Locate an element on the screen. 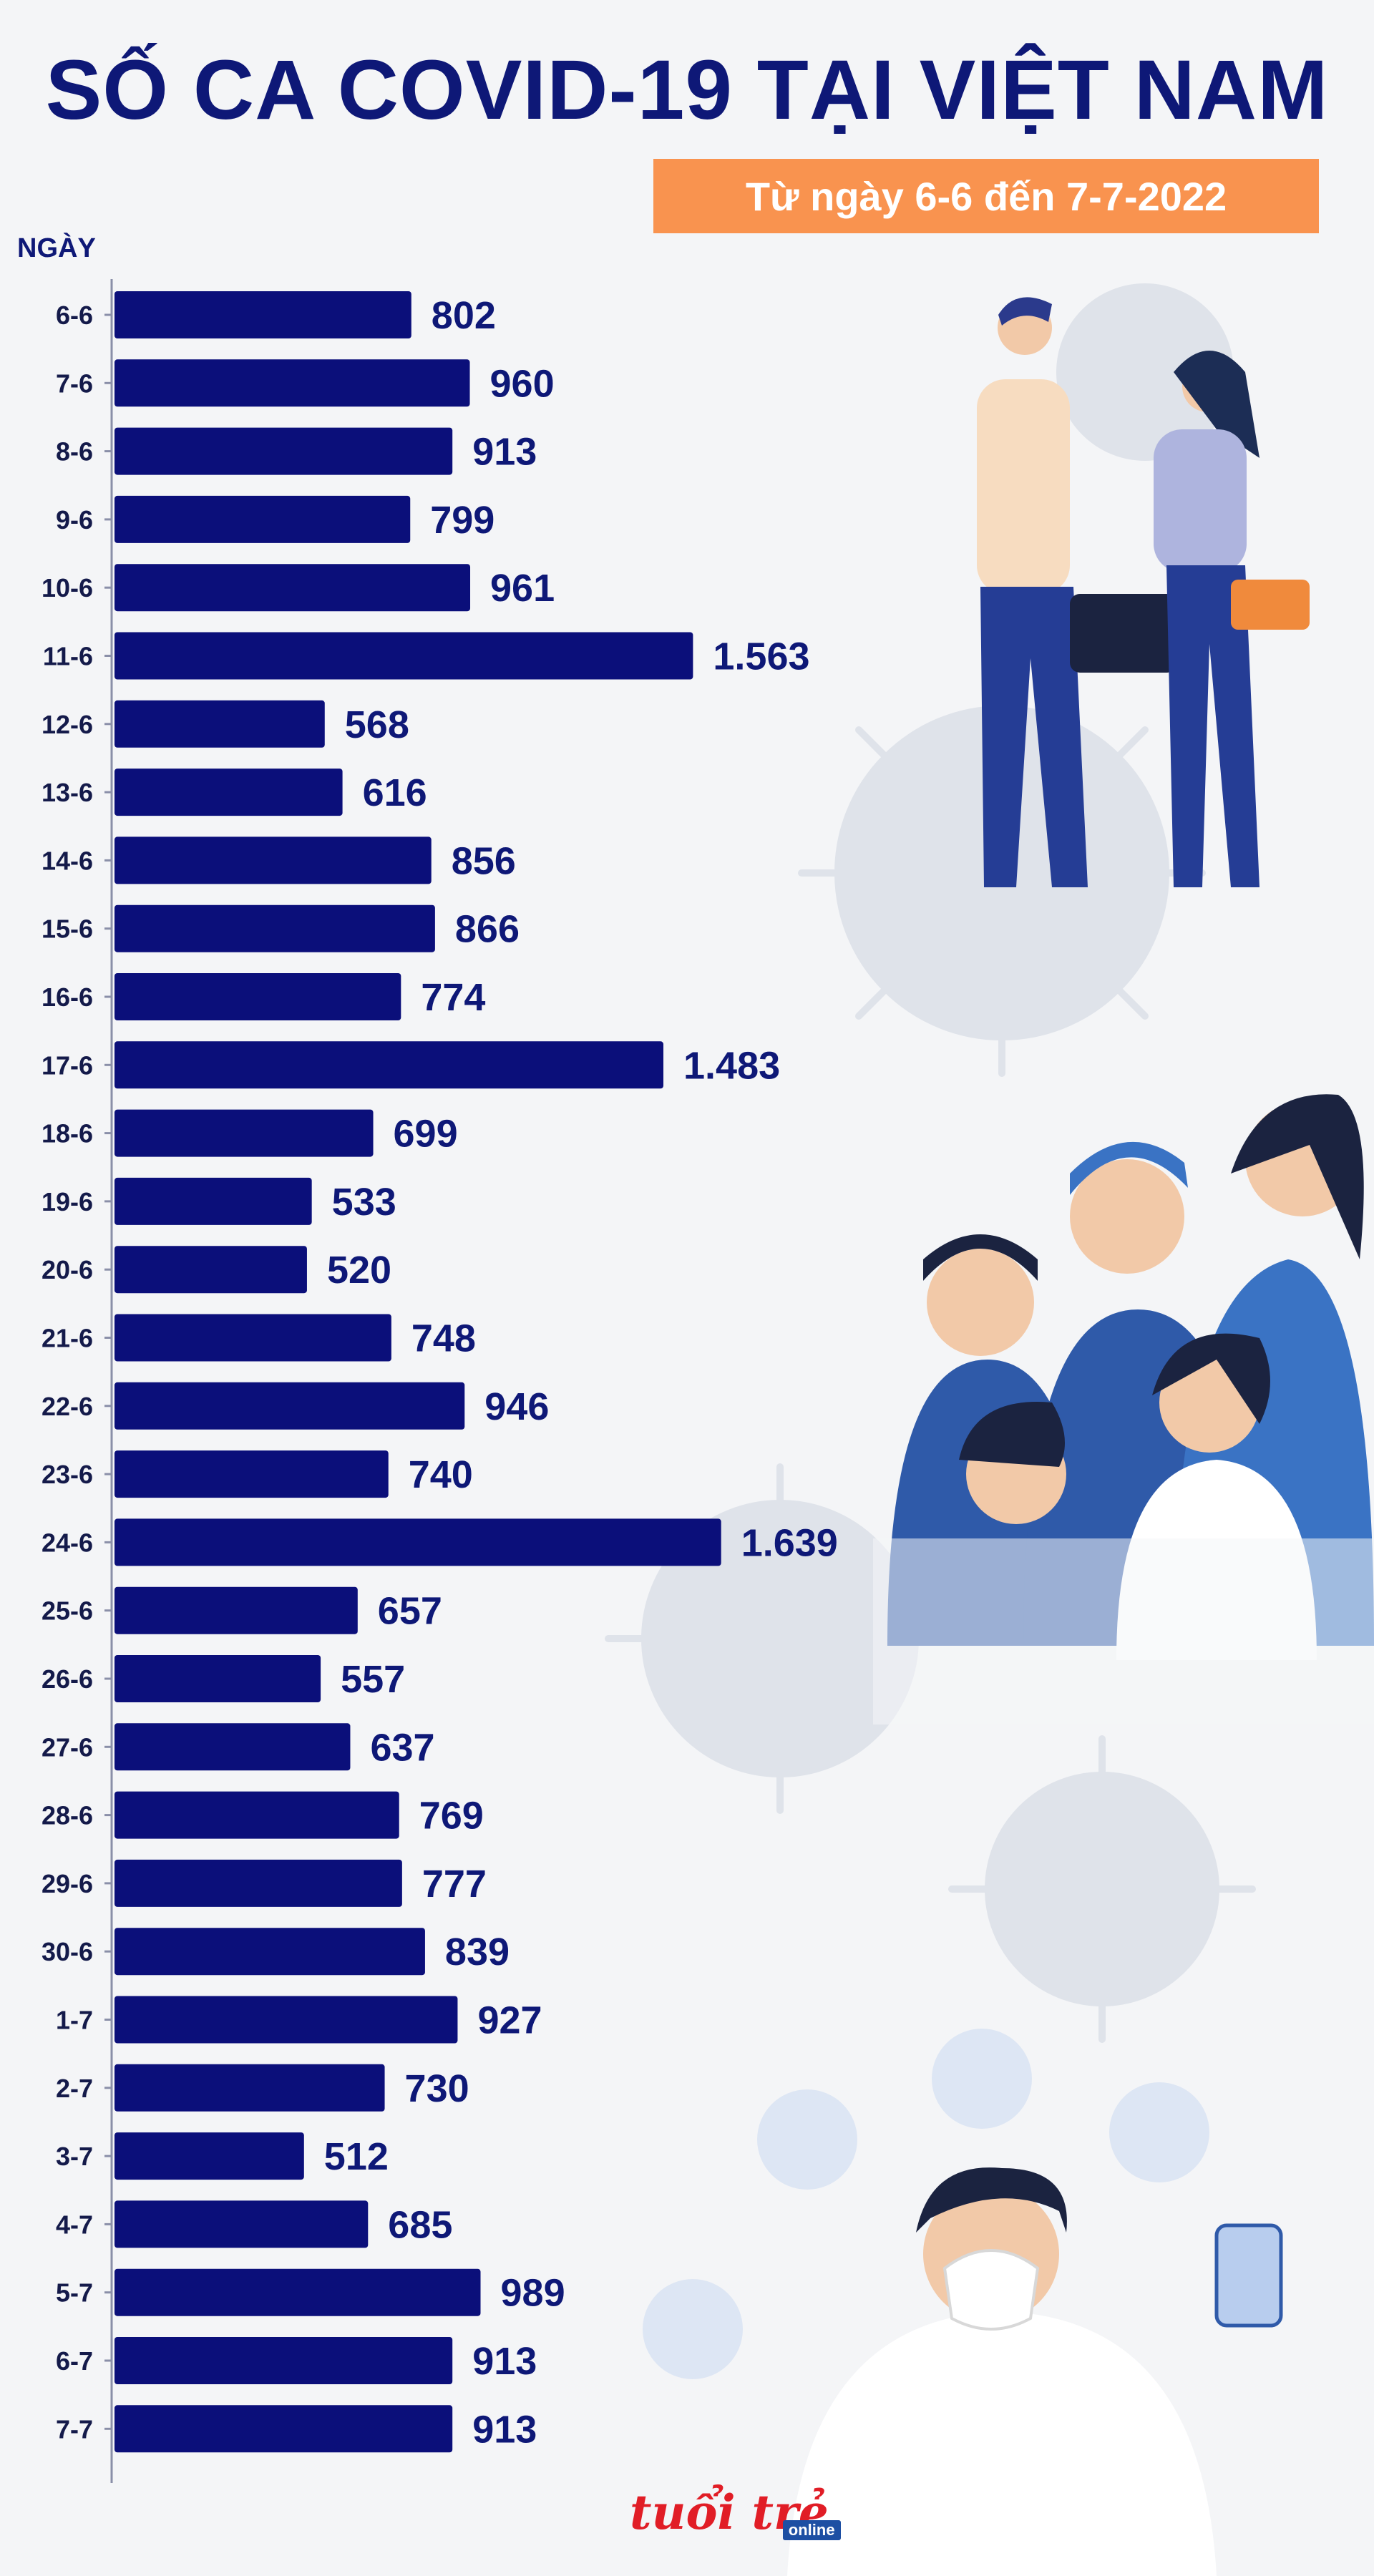  category-label: 5-7 is located at coordinates (74, 2293).